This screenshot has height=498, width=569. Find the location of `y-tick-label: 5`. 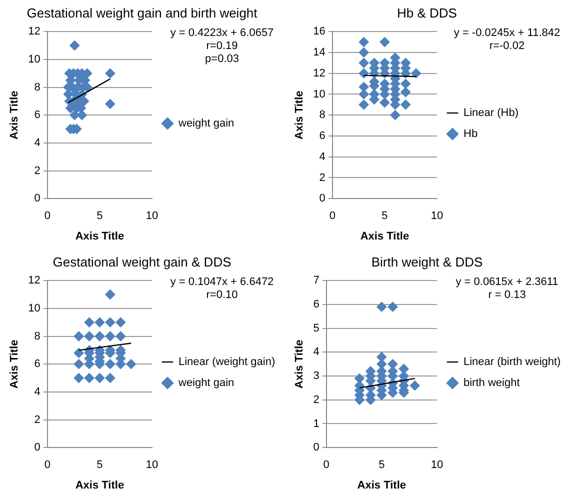

y-tick-label: 5 is located at coordinates (316, 328).